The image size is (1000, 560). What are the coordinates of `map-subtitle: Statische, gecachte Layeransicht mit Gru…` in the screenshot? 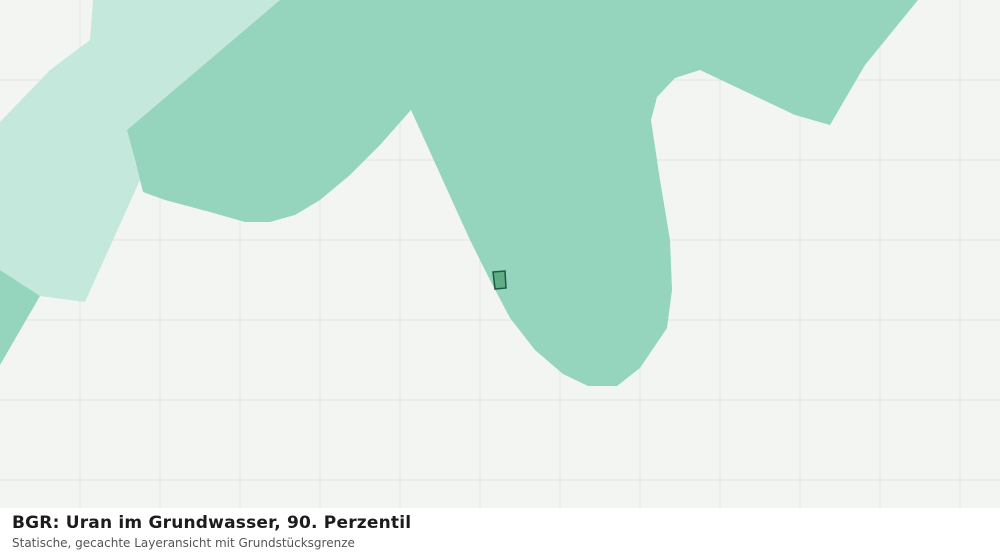 It's located at (183, 543).